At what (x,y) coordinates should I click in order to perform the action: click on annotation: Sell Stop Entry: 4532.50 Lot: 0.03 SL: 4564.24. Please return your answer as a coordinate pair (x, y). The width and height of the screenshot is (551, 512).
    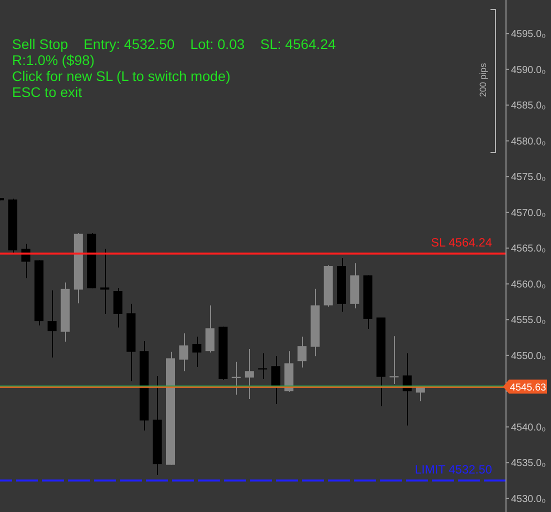
    Looking at the image, I should click on (174, 44).